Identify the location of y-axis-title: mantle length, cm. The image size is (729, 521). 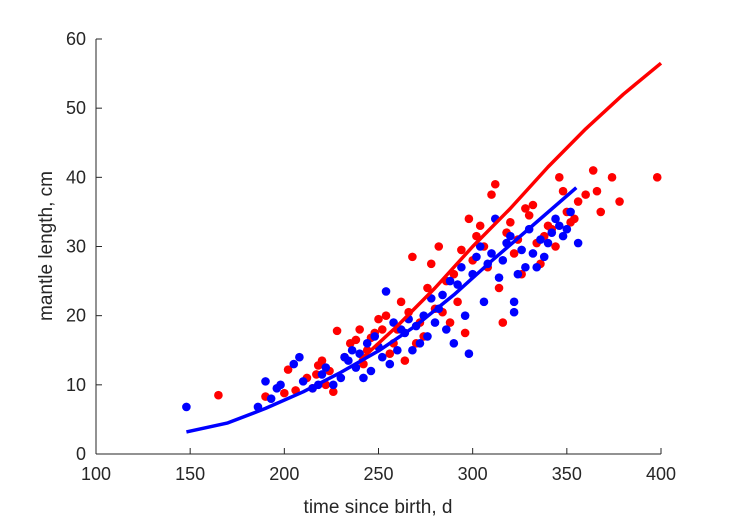
(46, 246).